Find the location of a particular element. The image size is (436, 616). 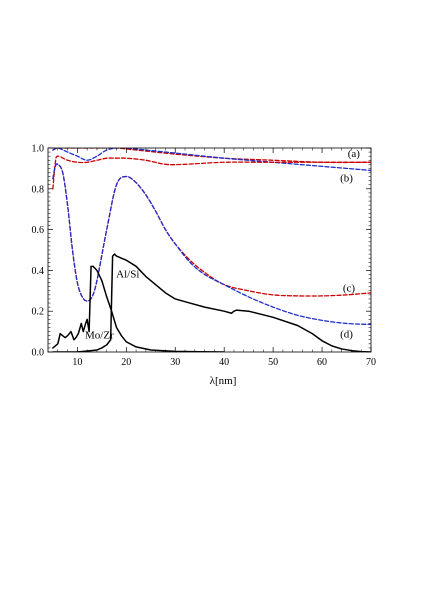

x-tick-label: 70 is located at coordinates (371, 362).